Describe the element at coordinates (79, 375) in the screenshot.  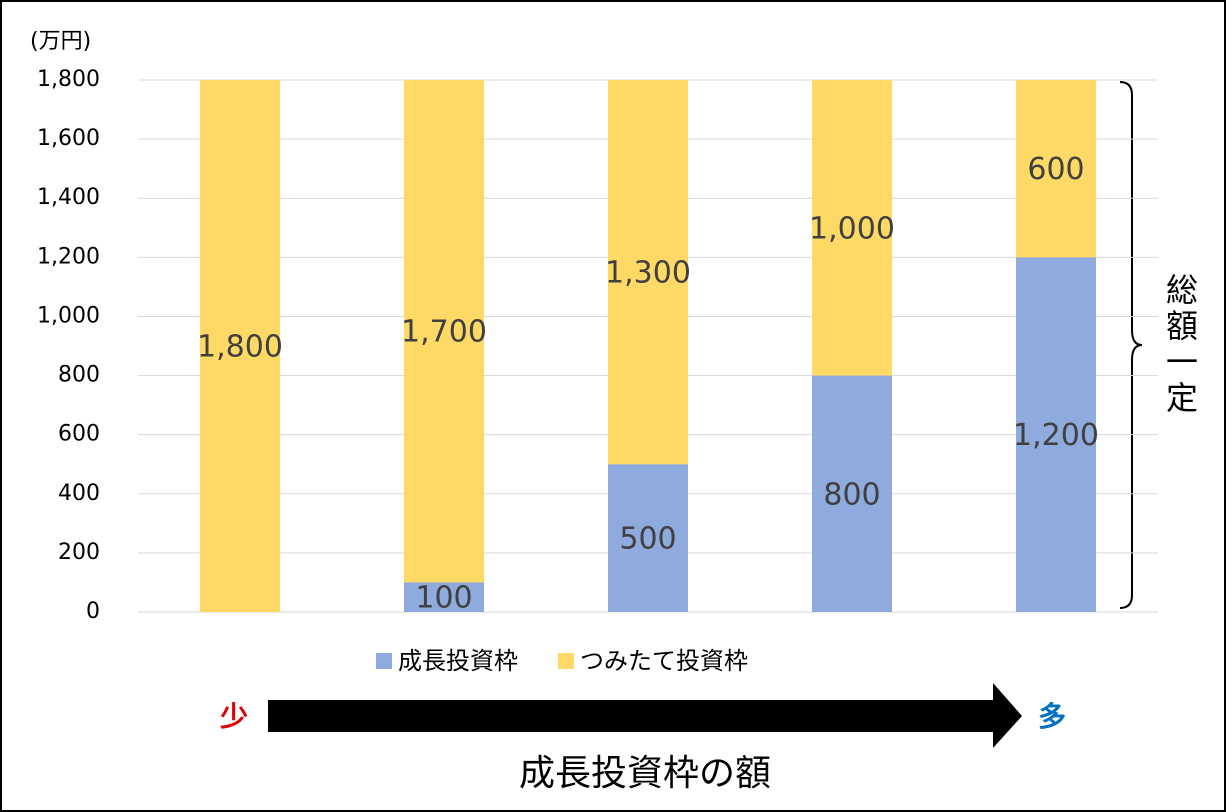
I see `y-tick-label: 800` at that location.